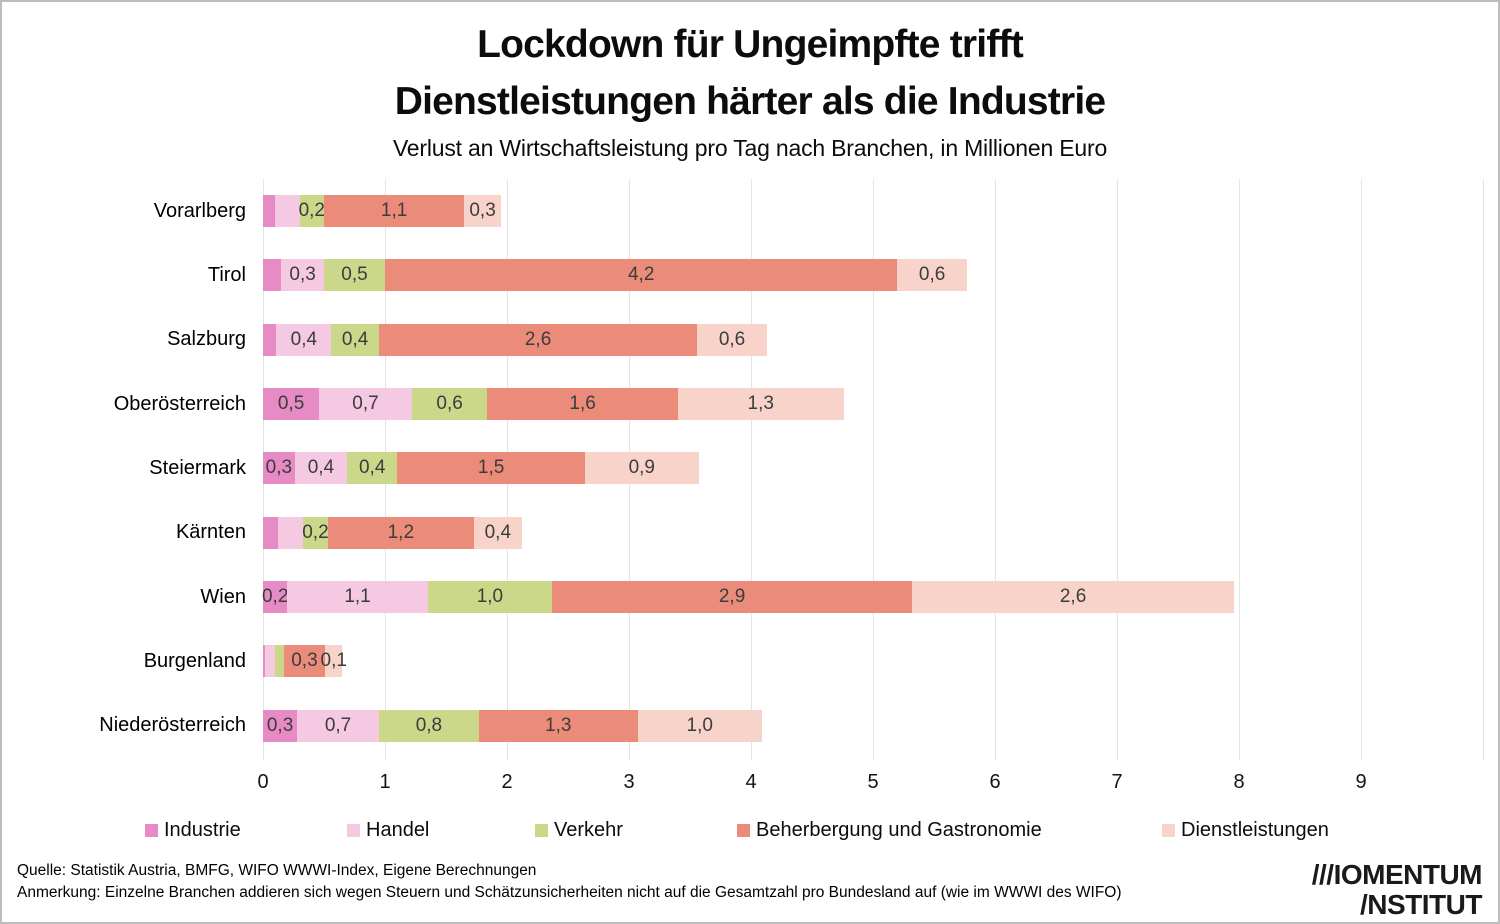 The width and height of the screenshot is (1500, 924). I want to click on legend-item-handel: Handel, so click(388, 830).